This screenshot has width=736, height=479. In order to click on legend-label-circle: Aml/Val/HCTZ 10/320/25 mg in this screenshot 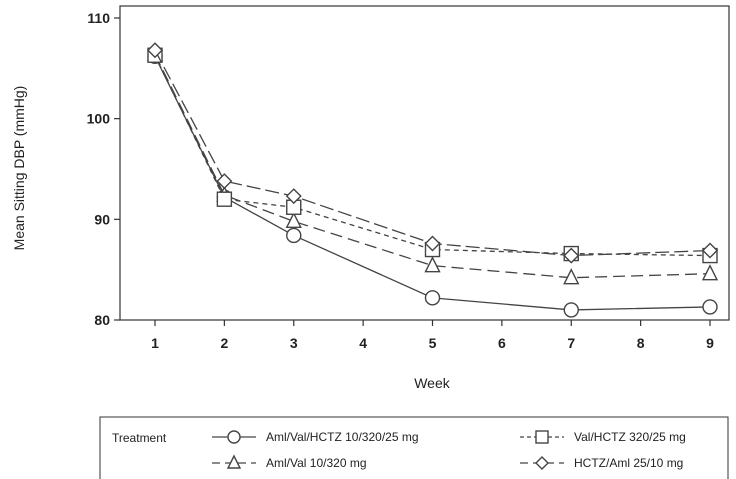, I will do `click(342, 437)`.